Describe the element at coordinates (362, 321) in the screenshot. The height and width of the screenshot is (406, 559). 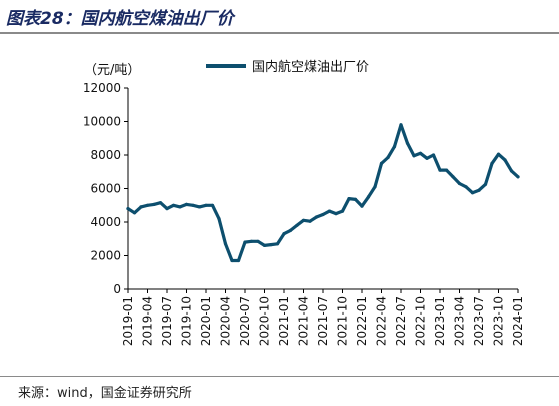
I see `x-tick-label: 2022-01` at that location.